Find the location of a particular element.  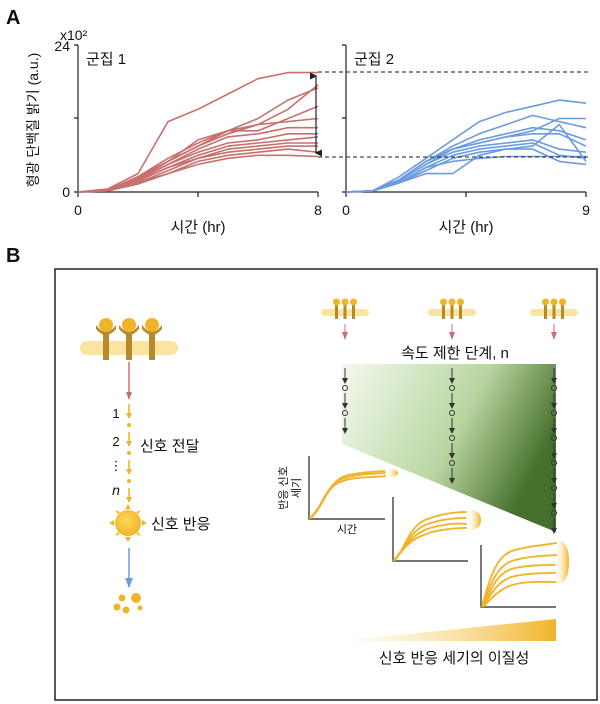

chart1-x-tick-0: 0 is located at coordinates (78, 210).